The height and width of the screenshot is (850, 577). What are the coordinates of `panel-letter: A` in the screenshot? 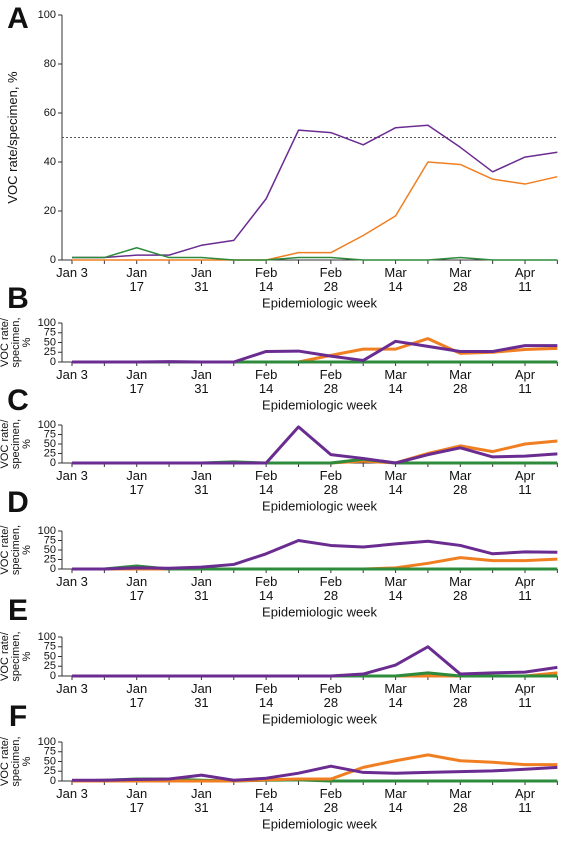 It's located at (18, 18).